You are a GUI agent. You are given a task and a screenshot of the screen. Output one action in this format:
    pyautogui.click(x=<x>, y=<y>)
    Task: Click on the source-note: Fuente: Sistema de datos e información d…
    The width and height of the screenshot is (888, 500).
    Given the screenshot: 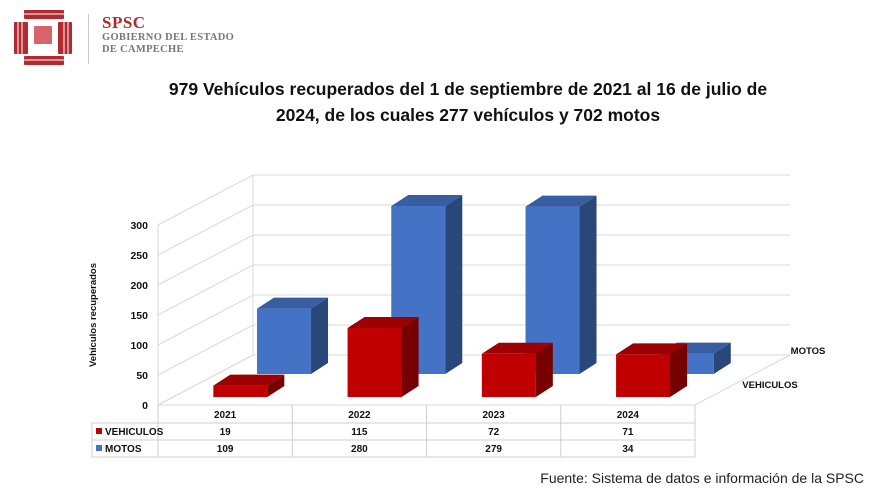 What is the action you would take?
    pyautogui.click(x=702, y=478)
    